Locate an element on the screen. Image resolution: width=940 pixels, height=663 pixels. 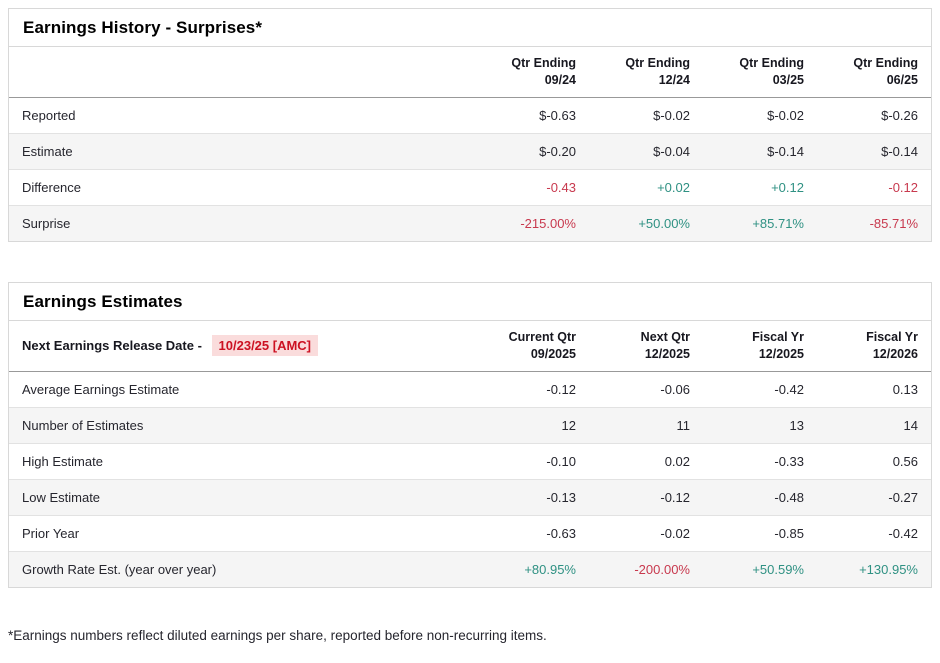
table-row: Surprise -215.00% +50.00% +85.71% -85.71% is located at coordinates (470, 222).